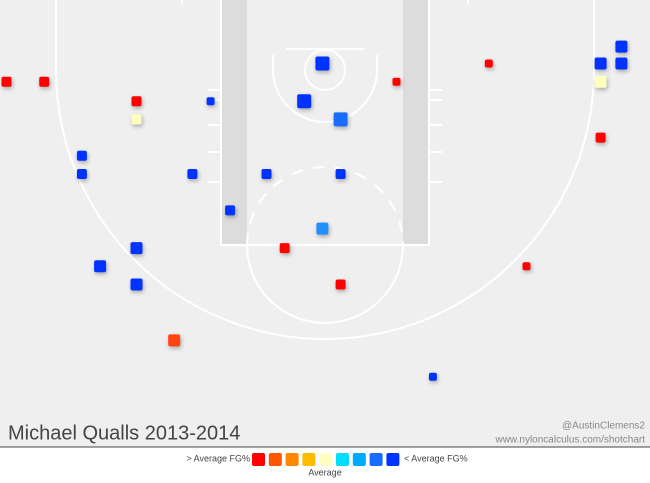  Describe the element at coordinates (436, 458) in the screenshot. I see `legend-low: < Average FG%` at that location.